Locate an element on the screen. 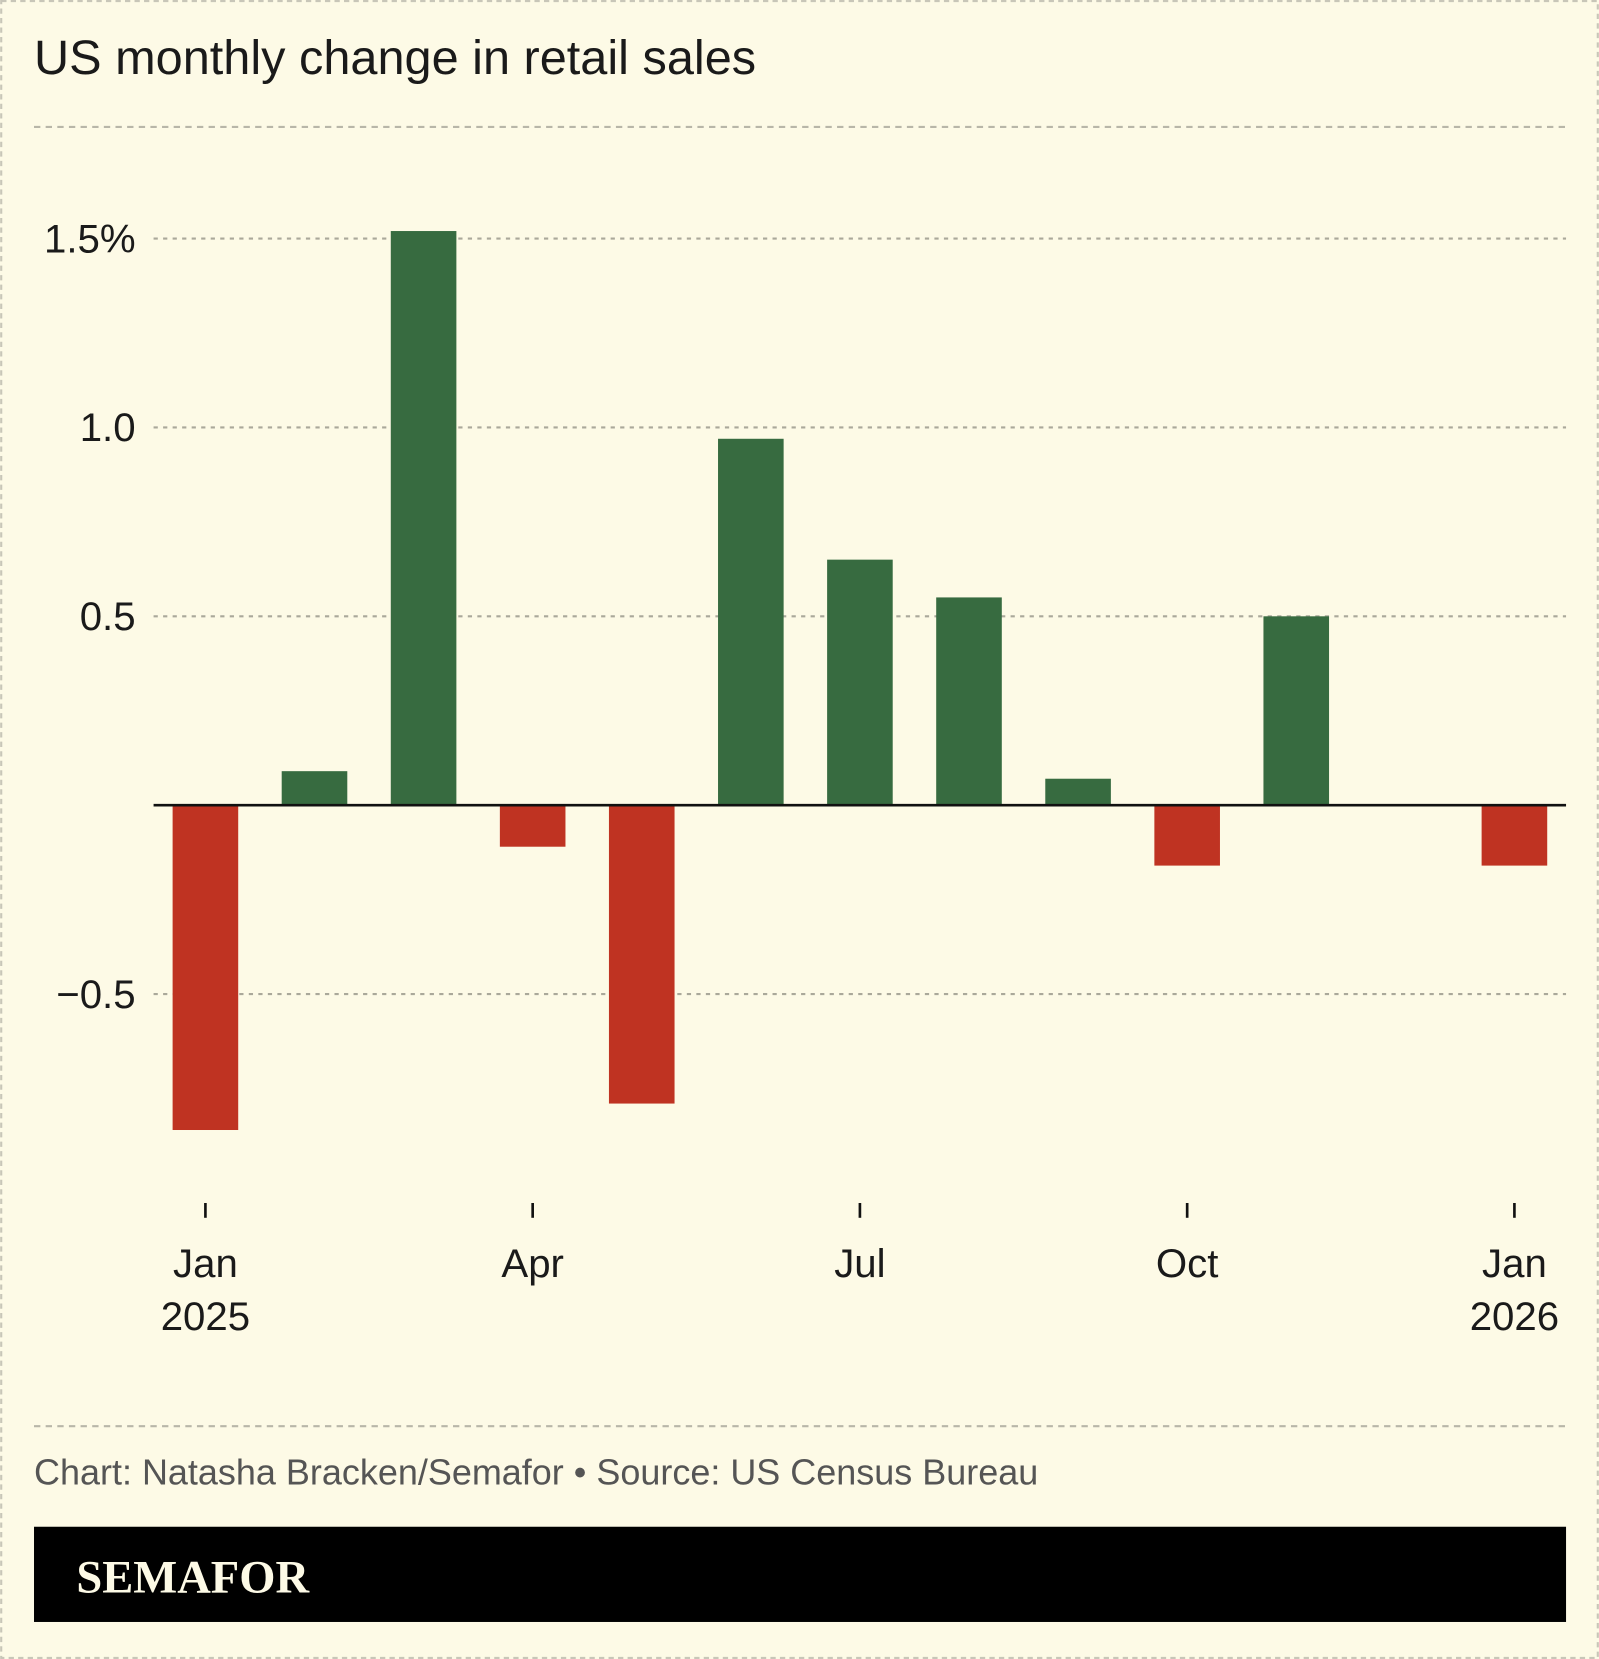 This screenshot has height=1659, width=1599. x-tick-label: Oct is located at coordinates (1187, 1263).